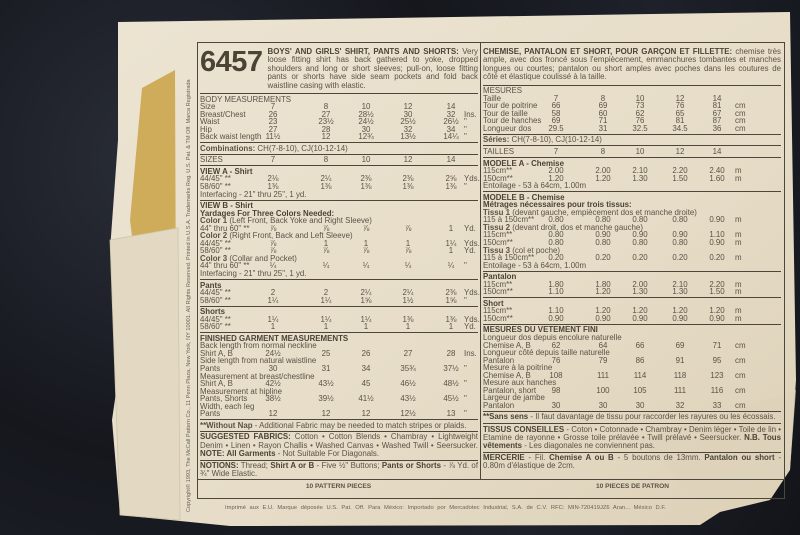 This screenshot has height=535, width=800. I want to click on row-unit: cm, so click(740, 121).